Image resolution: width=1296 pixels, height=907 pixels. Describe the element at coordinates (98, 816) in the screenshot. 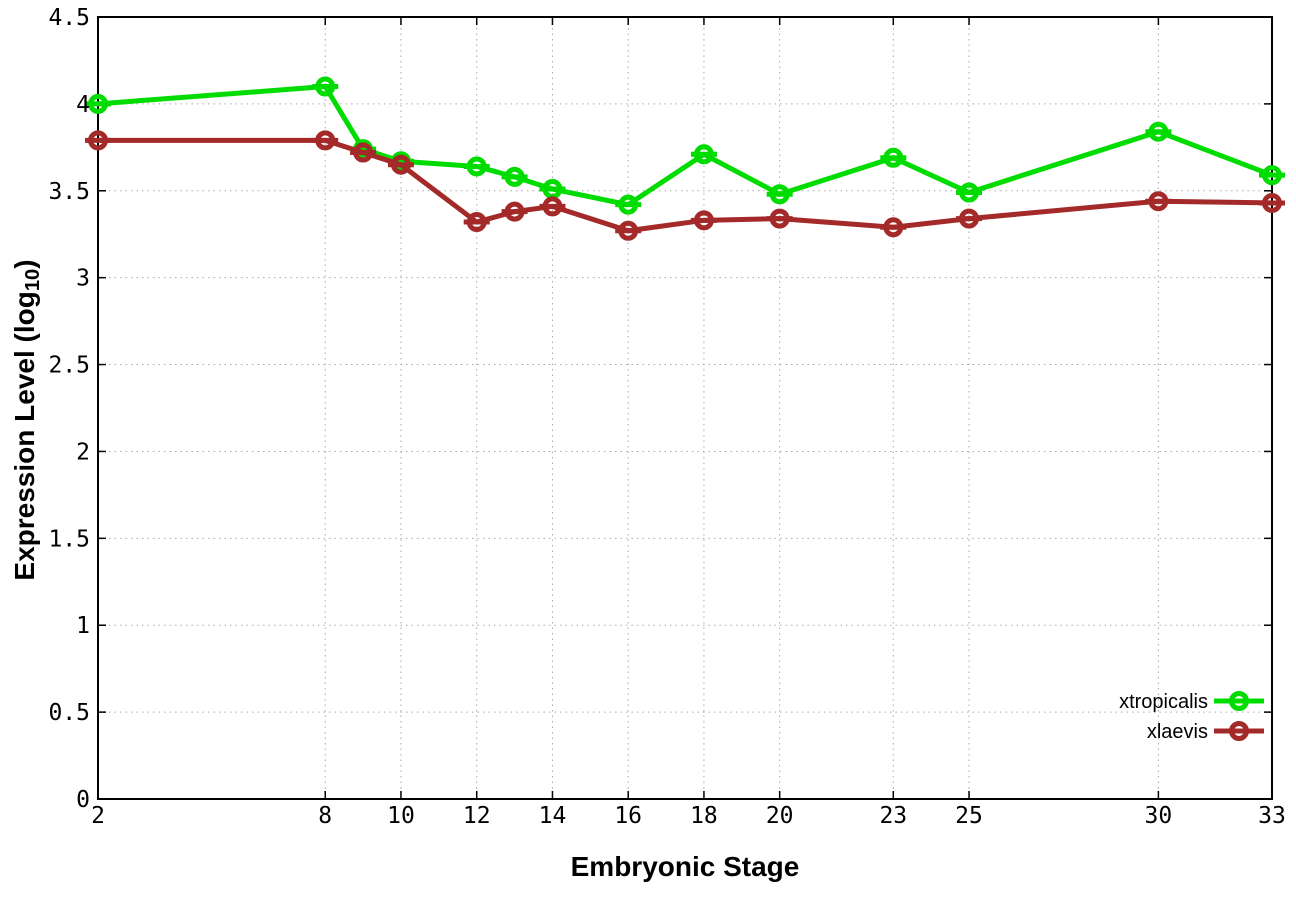

I see `x-tick-label: 2` at that location.